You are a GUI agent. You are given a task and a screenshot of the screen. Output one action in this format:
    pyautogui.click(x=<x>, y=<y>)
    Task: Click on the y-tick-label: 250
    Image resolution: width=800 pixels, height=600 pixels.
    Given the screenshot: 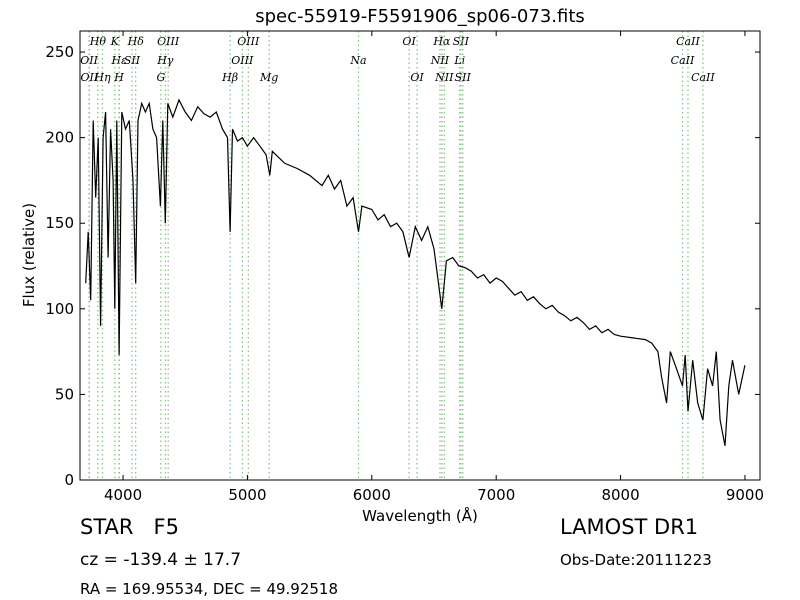 What is the action you would take?
    pyautogui.click(x=59, y=52)
    